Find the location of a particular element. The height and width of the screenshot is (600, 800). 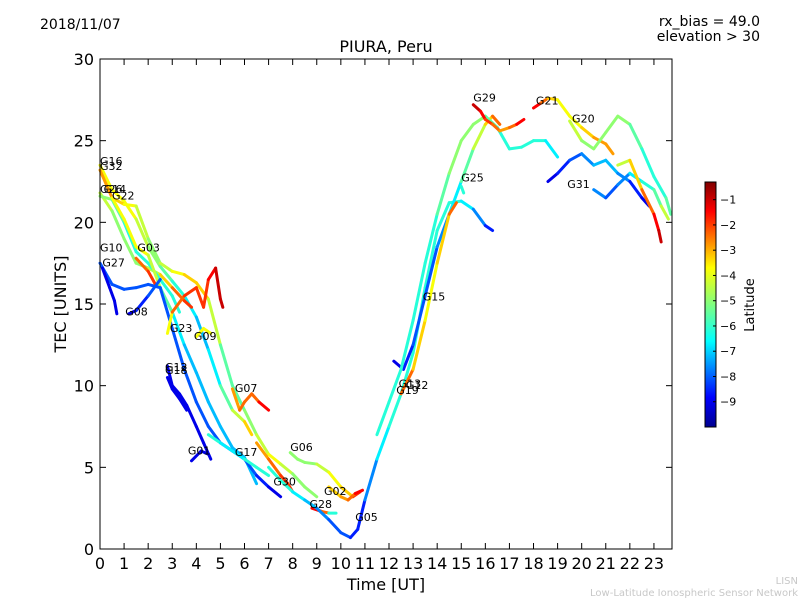

x-tick-label: 6 is located at coordinates (244, 563).